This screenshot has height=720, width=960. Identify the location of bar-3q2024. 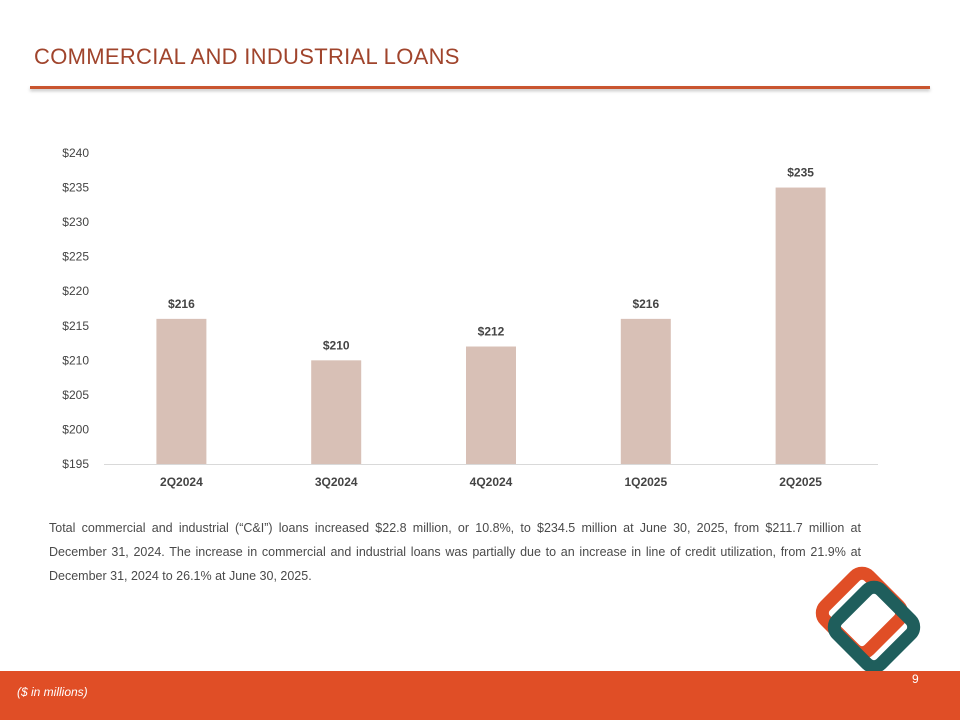
(336, 412).